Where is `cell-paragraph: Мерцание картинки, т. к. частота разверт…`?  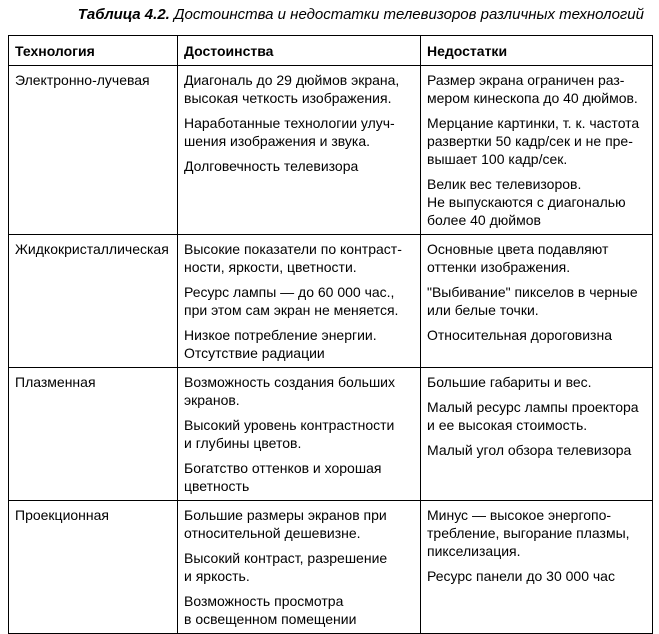 cell-paragraph: Мерцание картинки, т. к. частота разверт… is located at coordinates (533, 141).